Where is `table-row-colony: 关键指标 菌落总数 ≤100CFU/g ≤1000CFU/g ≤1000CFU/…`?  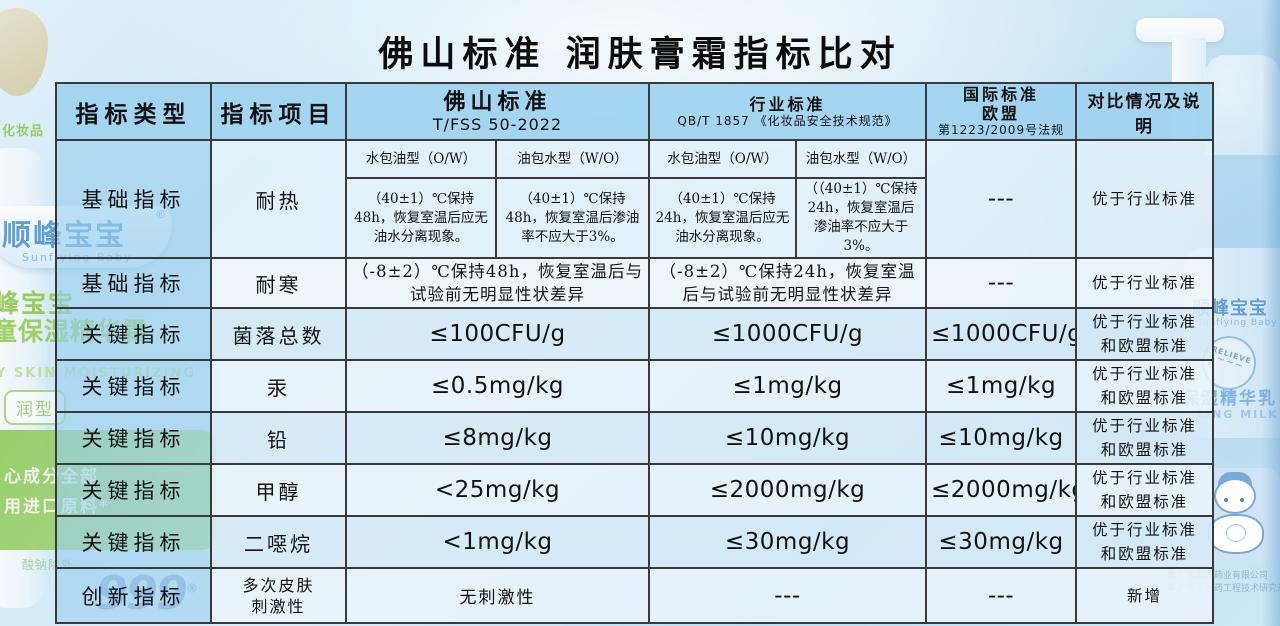 table-row-colony: 关键指标 菌落总数 ≤100CFU/g ≤1000CFU/g ≤1000CFU/… is located at coordinates (635, 334).